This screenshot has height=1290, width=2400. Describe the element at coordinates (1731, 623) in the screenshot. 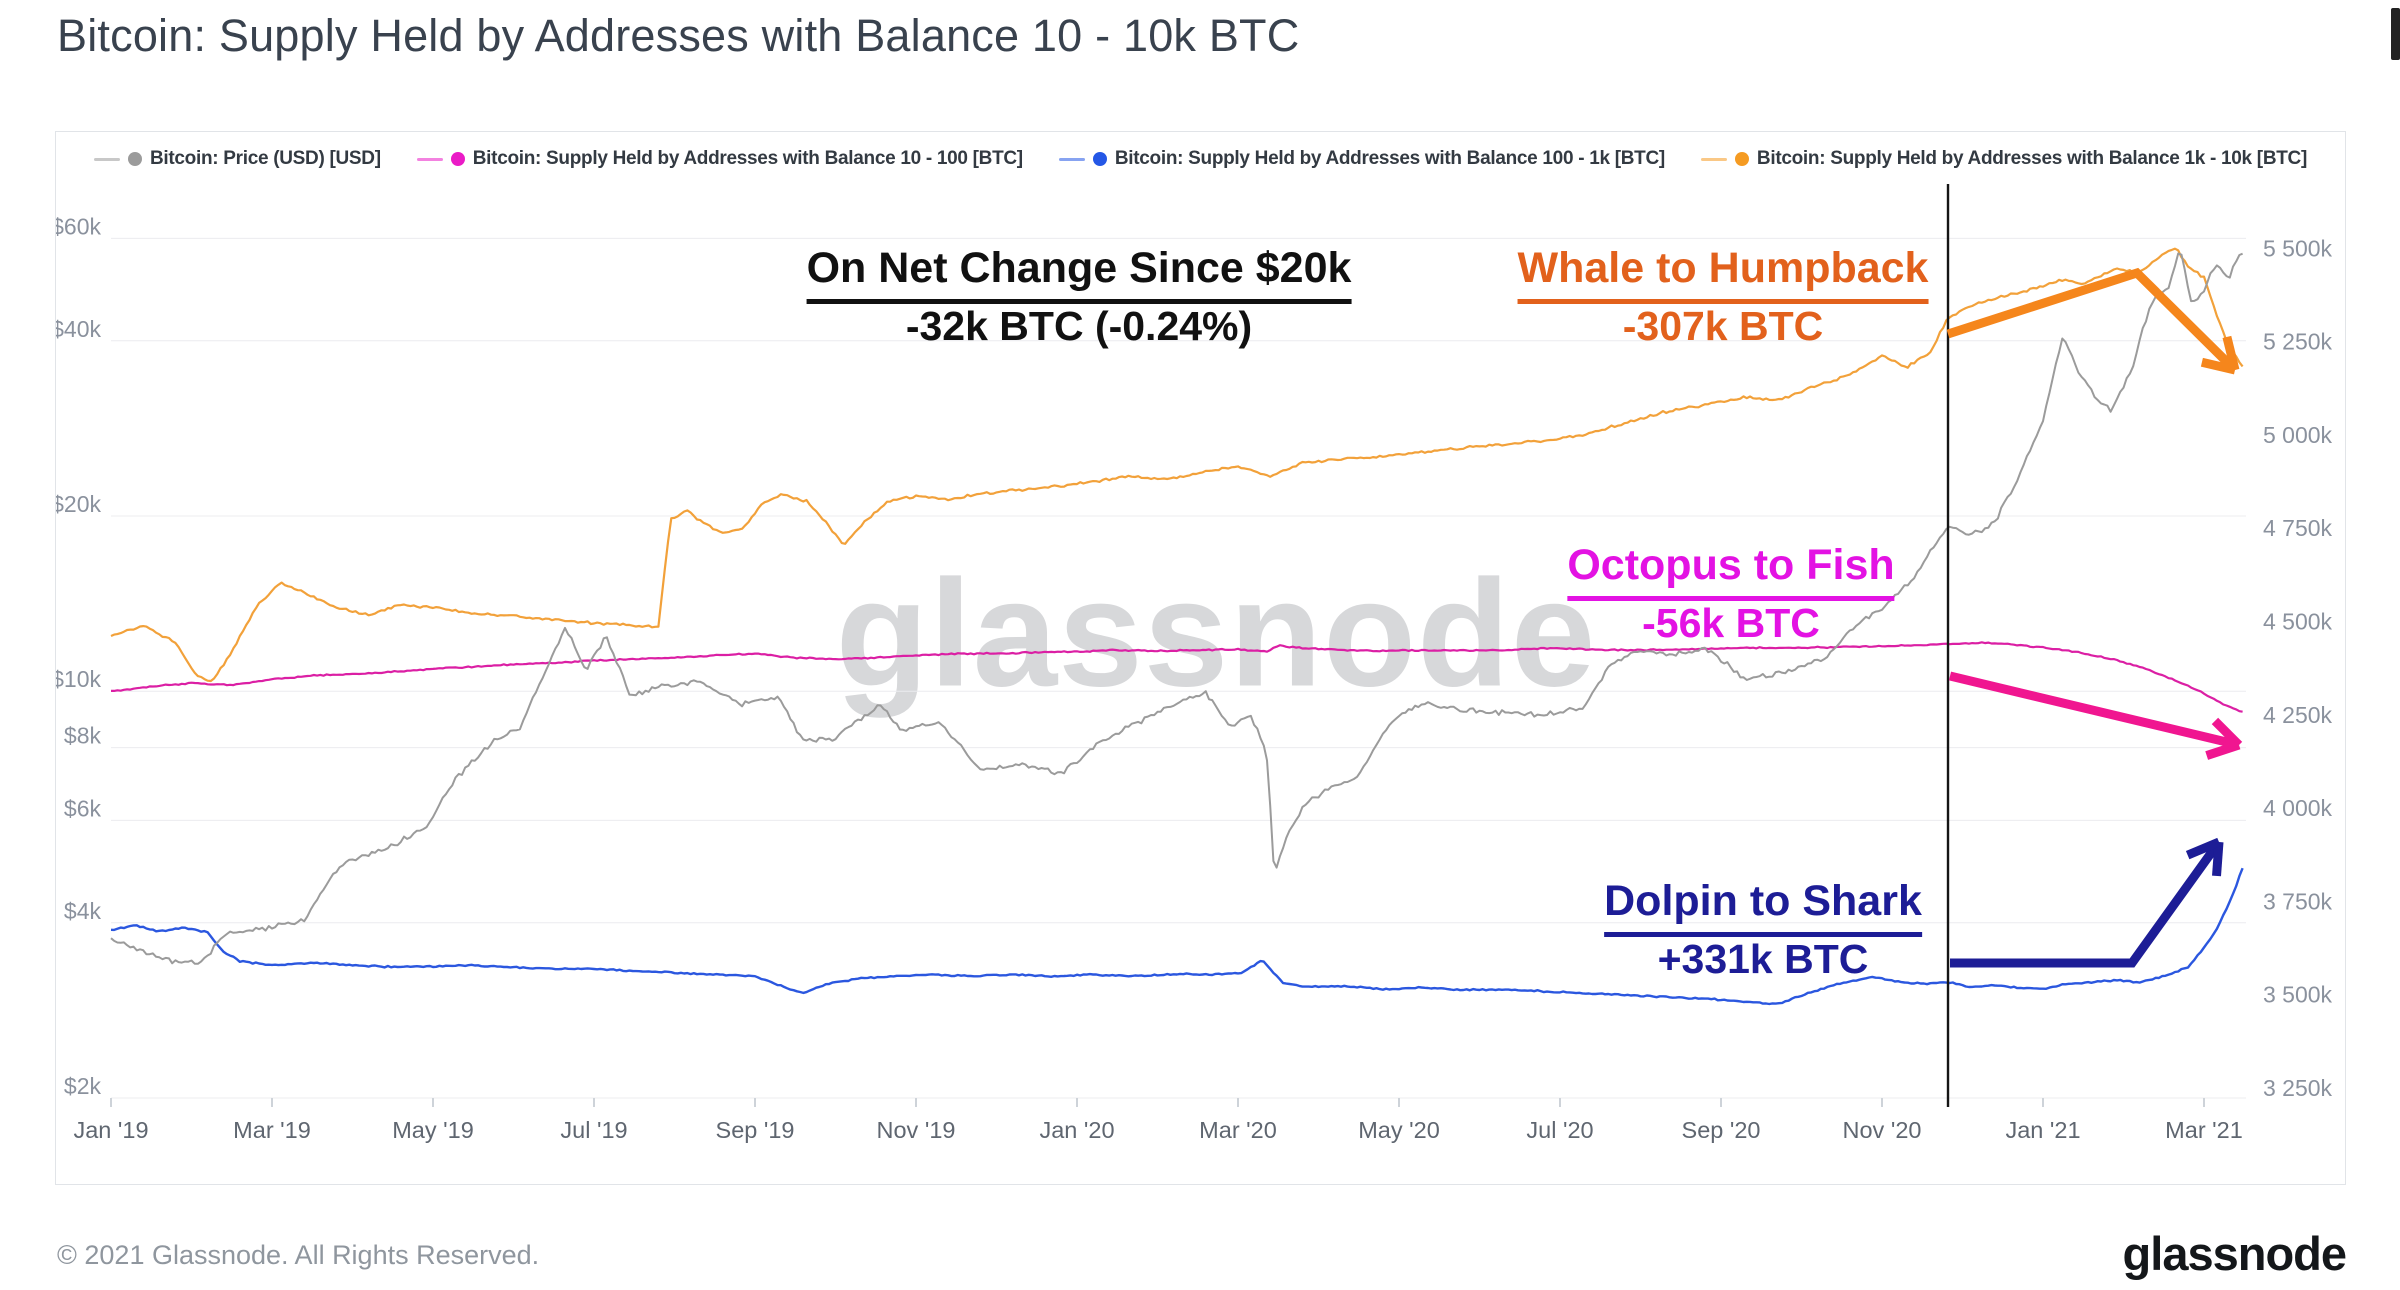

I see `annotation-octopus-value: -56k BTC` at that location.